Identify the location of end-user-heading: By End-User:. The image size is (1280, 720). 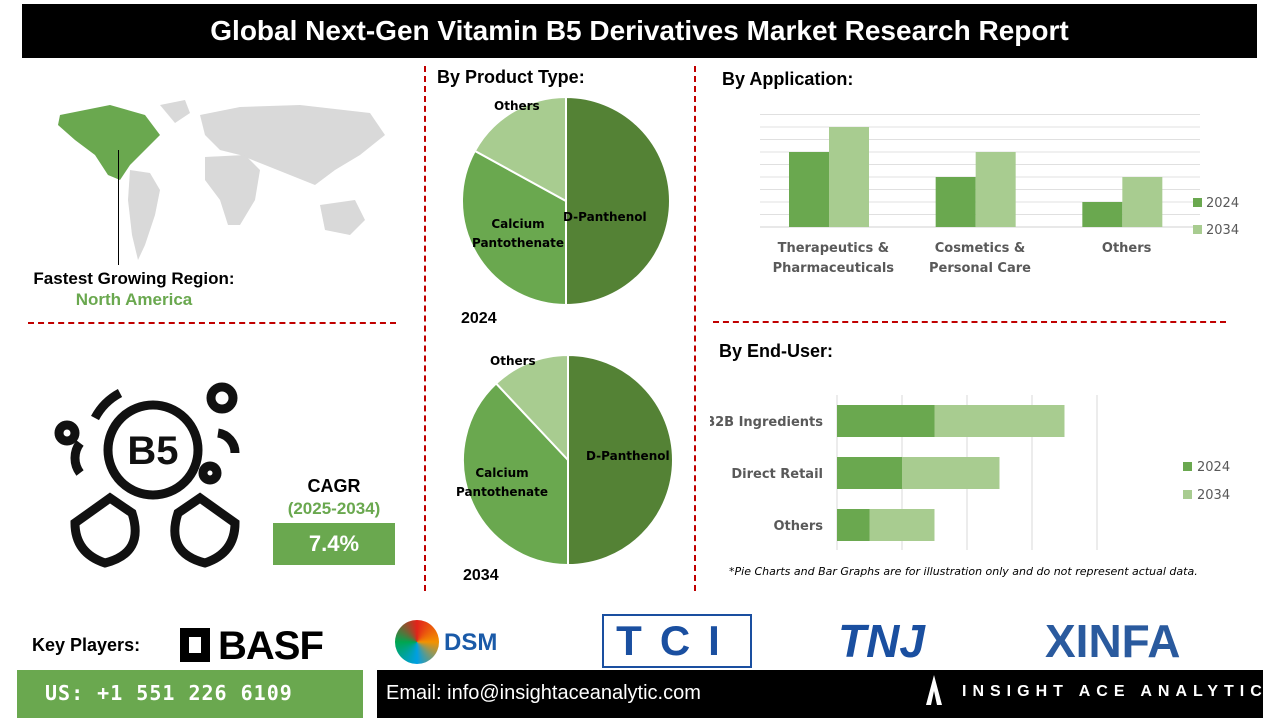
(776, 351).